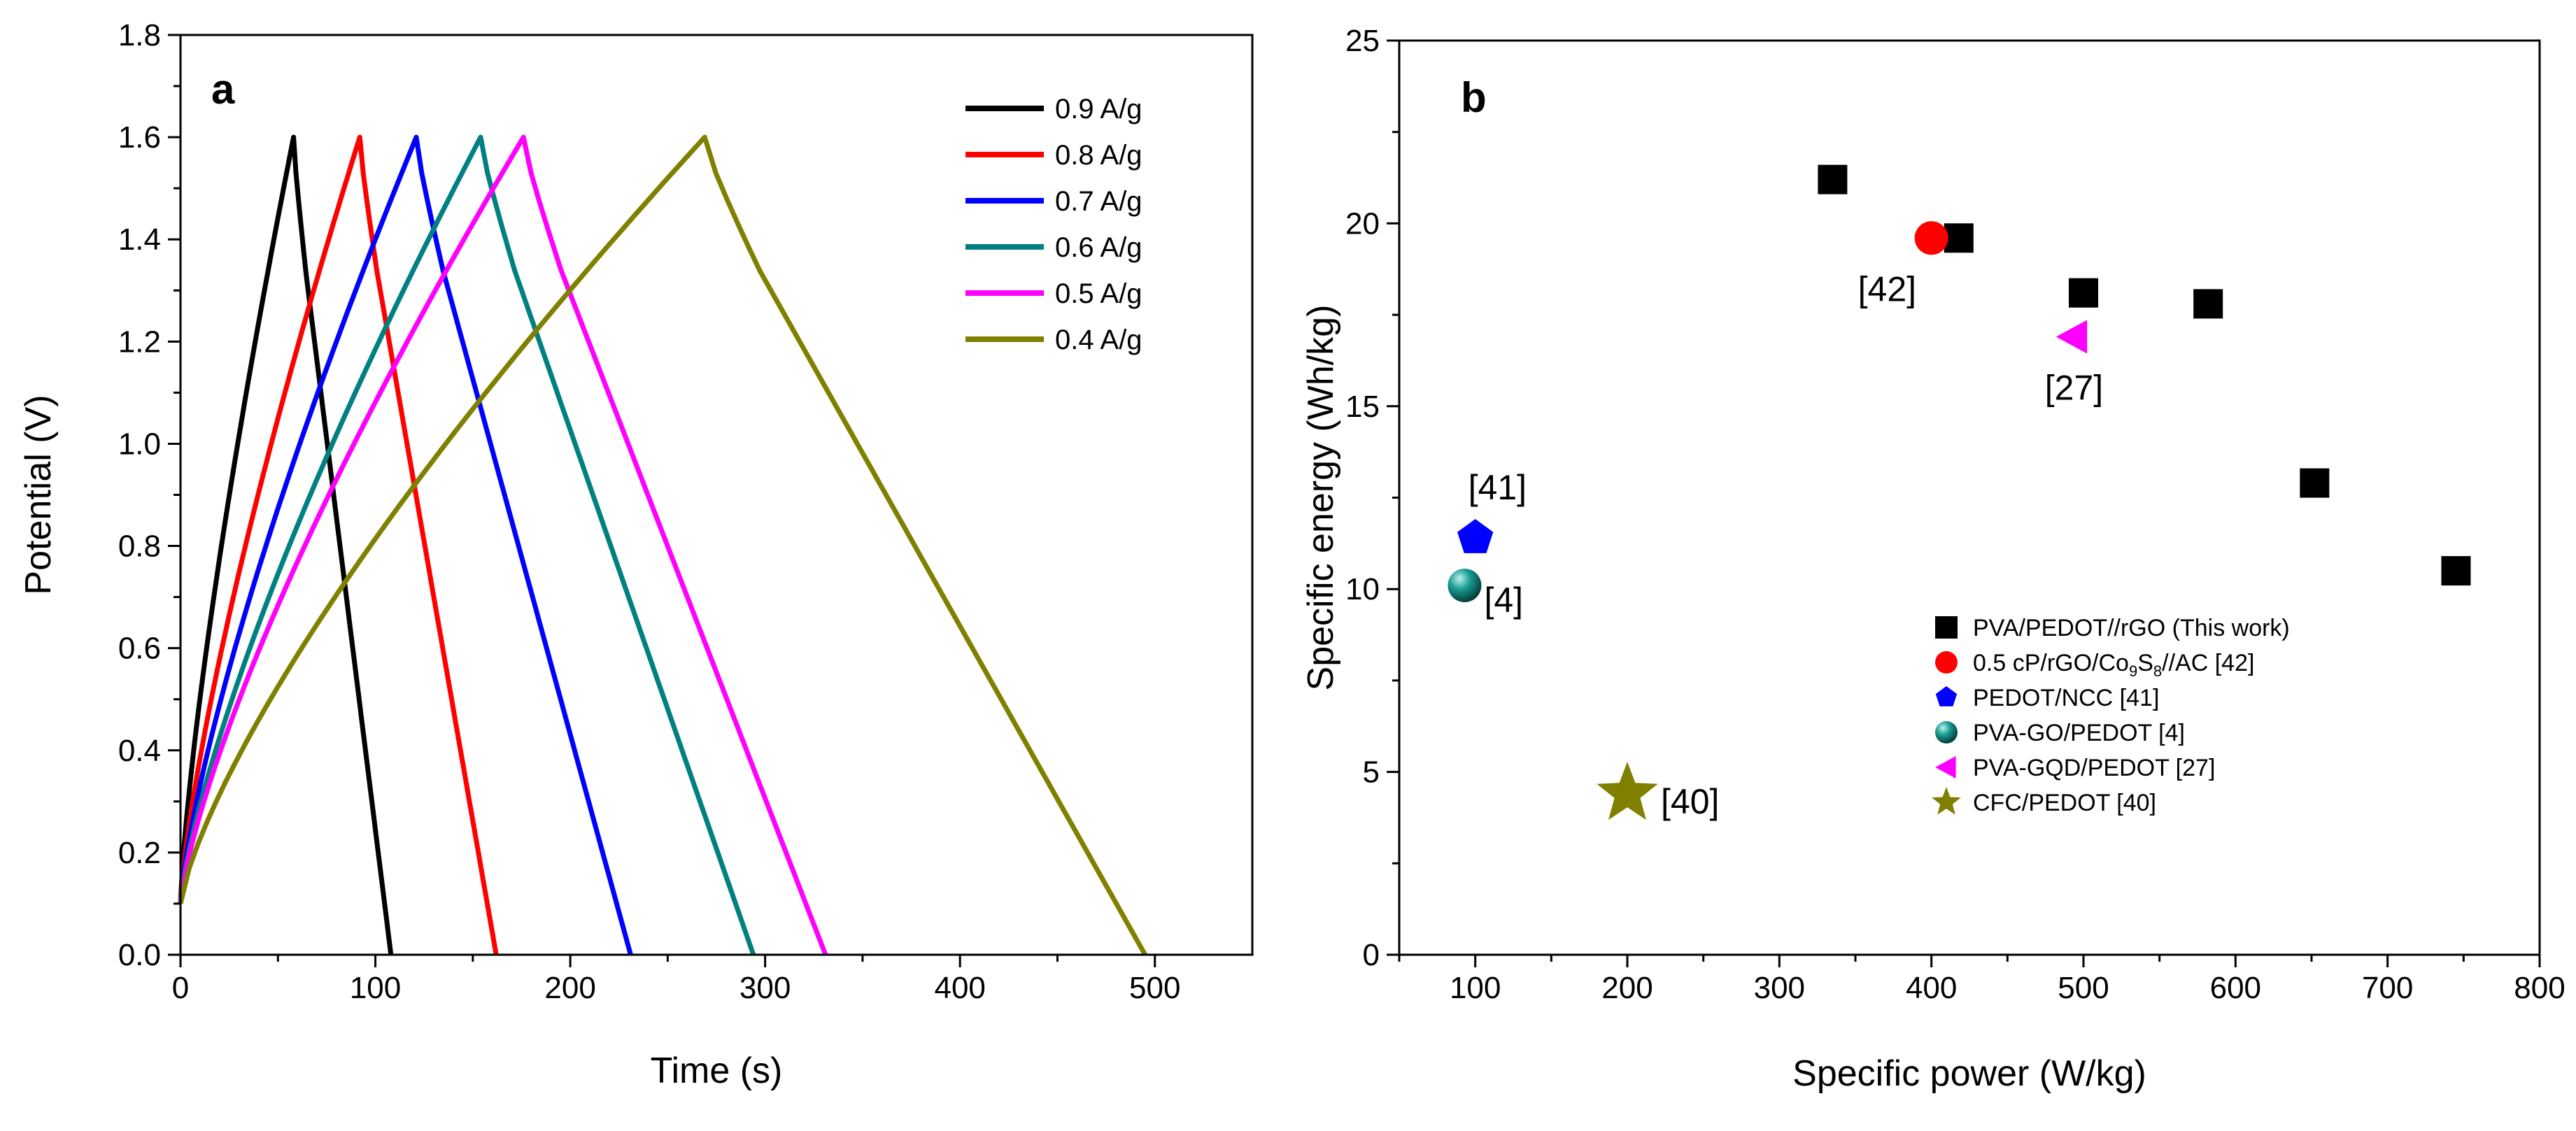 This screenshot has height=1131, width=2576. I want to click on point-annotation-2: [41], so click(1498, 487).